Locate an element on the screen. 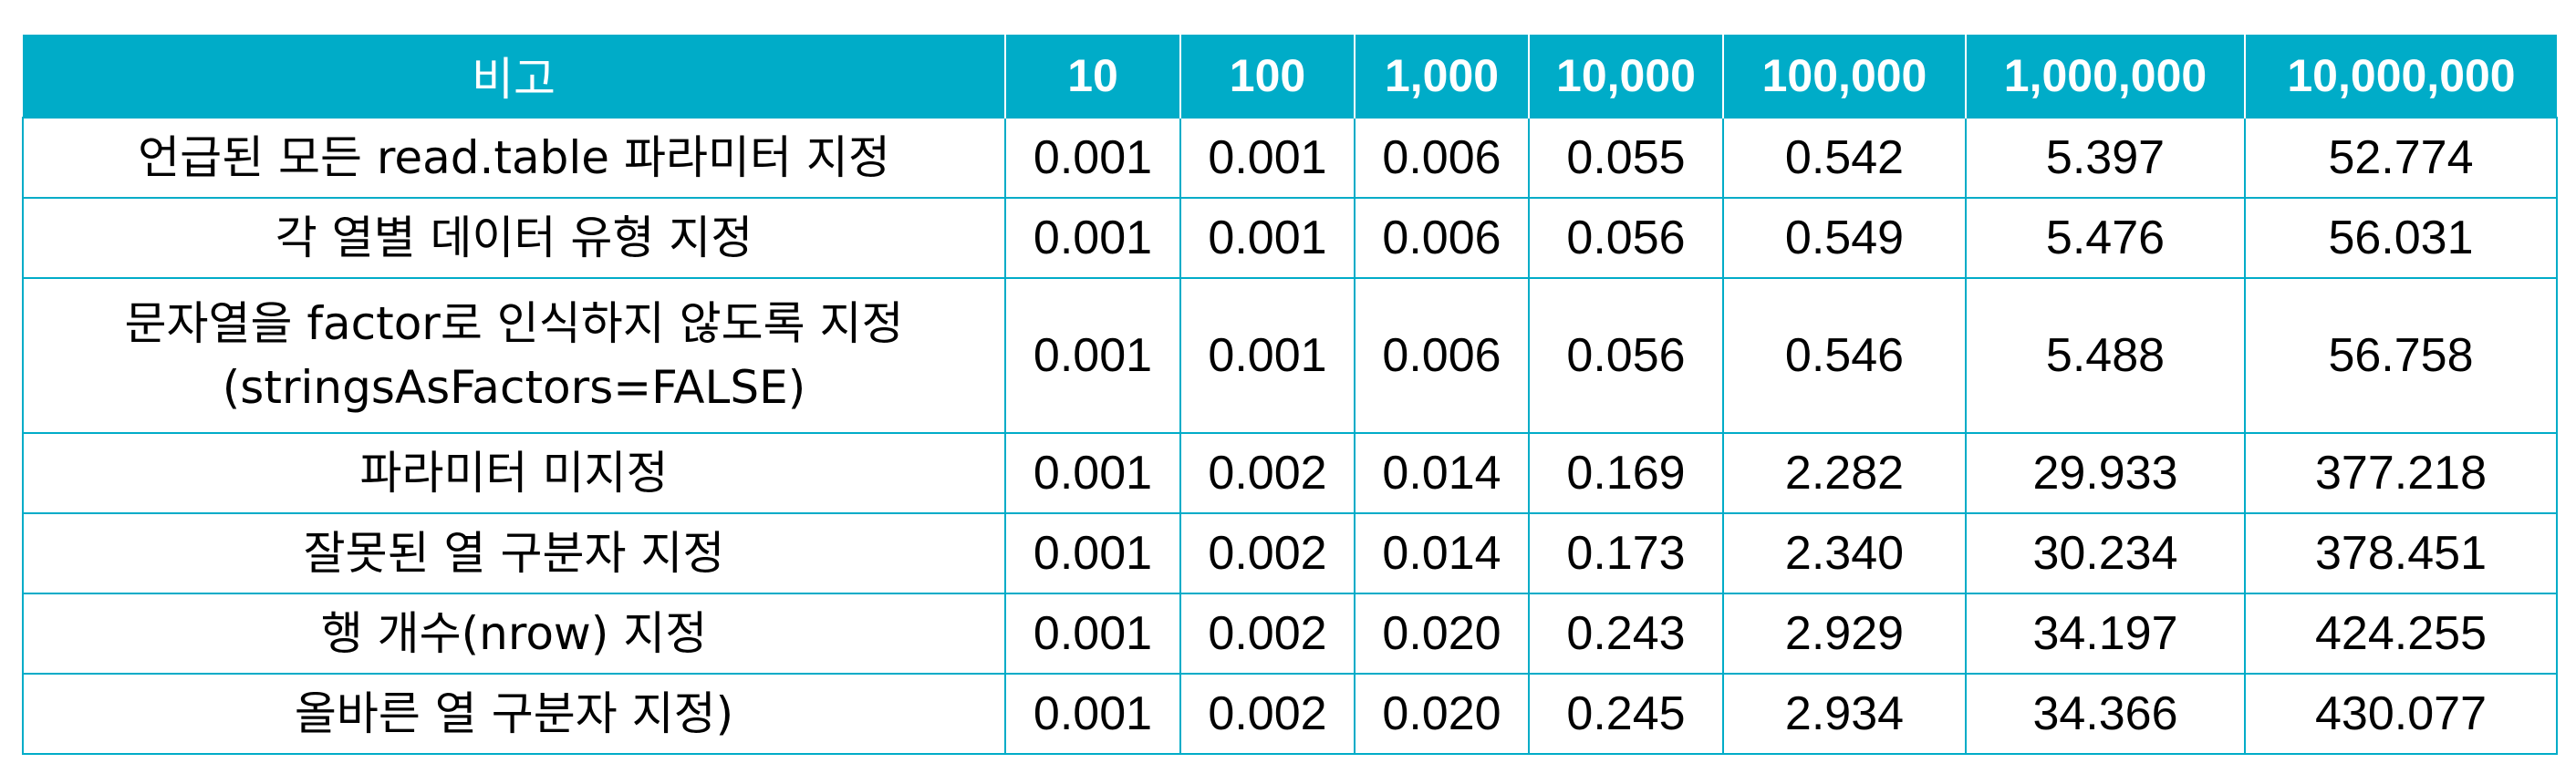 This screenshot has width=2576, height=784. row-label-line: 행 개수(nrow) 지정 is located at coordinates (514, 633).